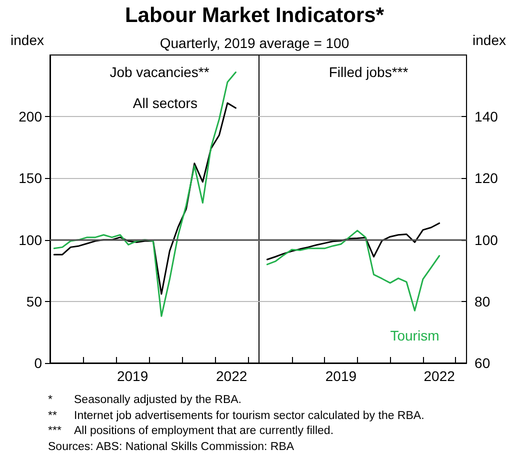 This screenshot has height=463, width=509. Describe the element at coordinates (165, 103) in the screenshot. I see `series-label: All sectors` at that location.